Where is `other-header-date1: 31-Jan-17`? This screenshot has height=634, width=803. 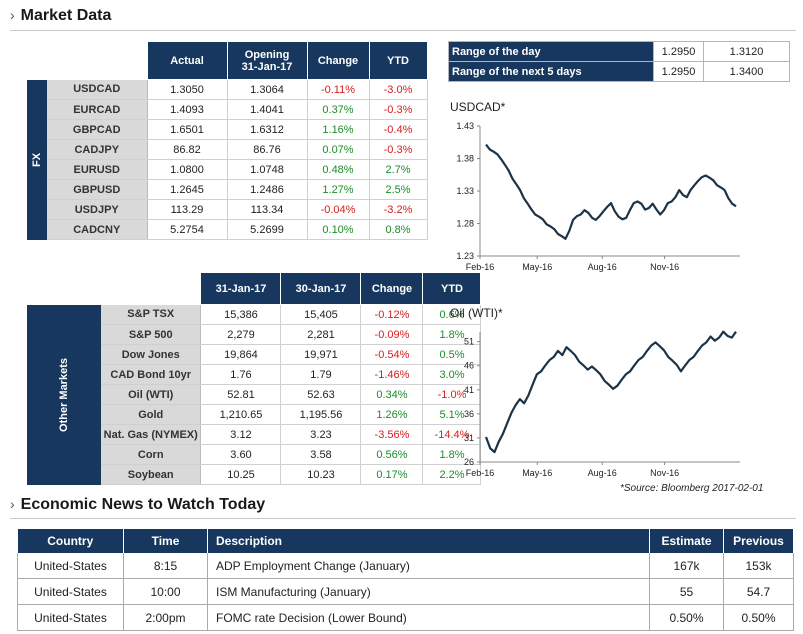
other-header-date1: 31-Jan-17 is located at coordinates (241, 288).